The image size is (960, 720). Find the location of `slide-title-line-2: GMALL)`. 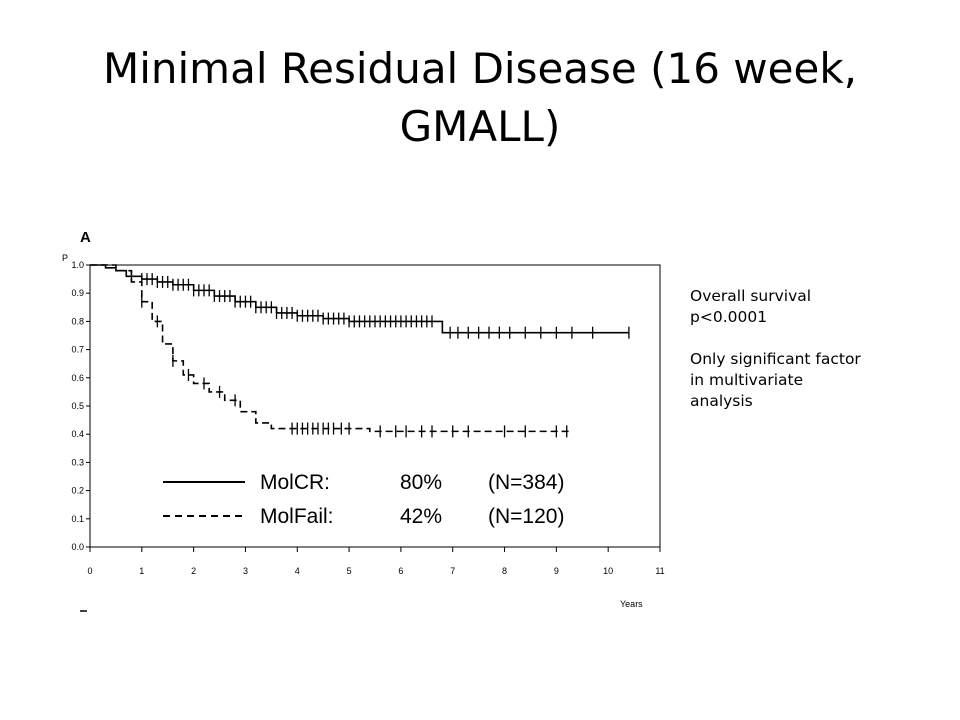

slide-title-line-2: GMALL) is located at coordinates (480, 126).